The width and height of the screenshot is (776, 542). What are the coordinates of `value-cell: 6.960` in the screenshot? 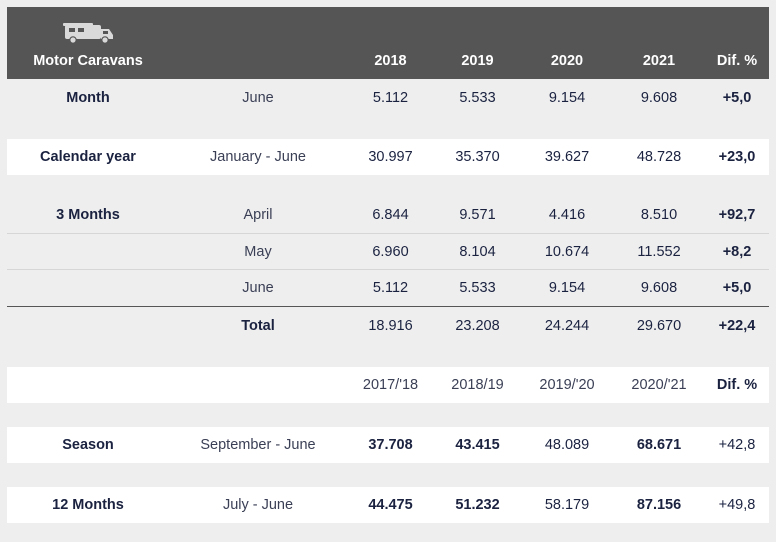 It's located at (390, 251).